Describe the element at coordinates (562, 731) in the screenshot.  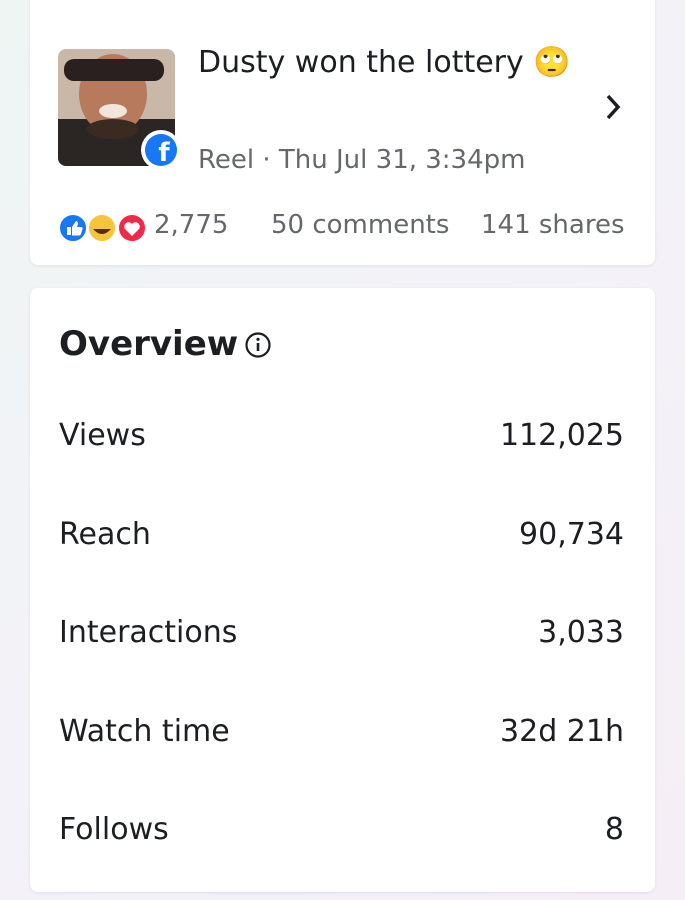
I see `row-value: 32d 21h` at that location.